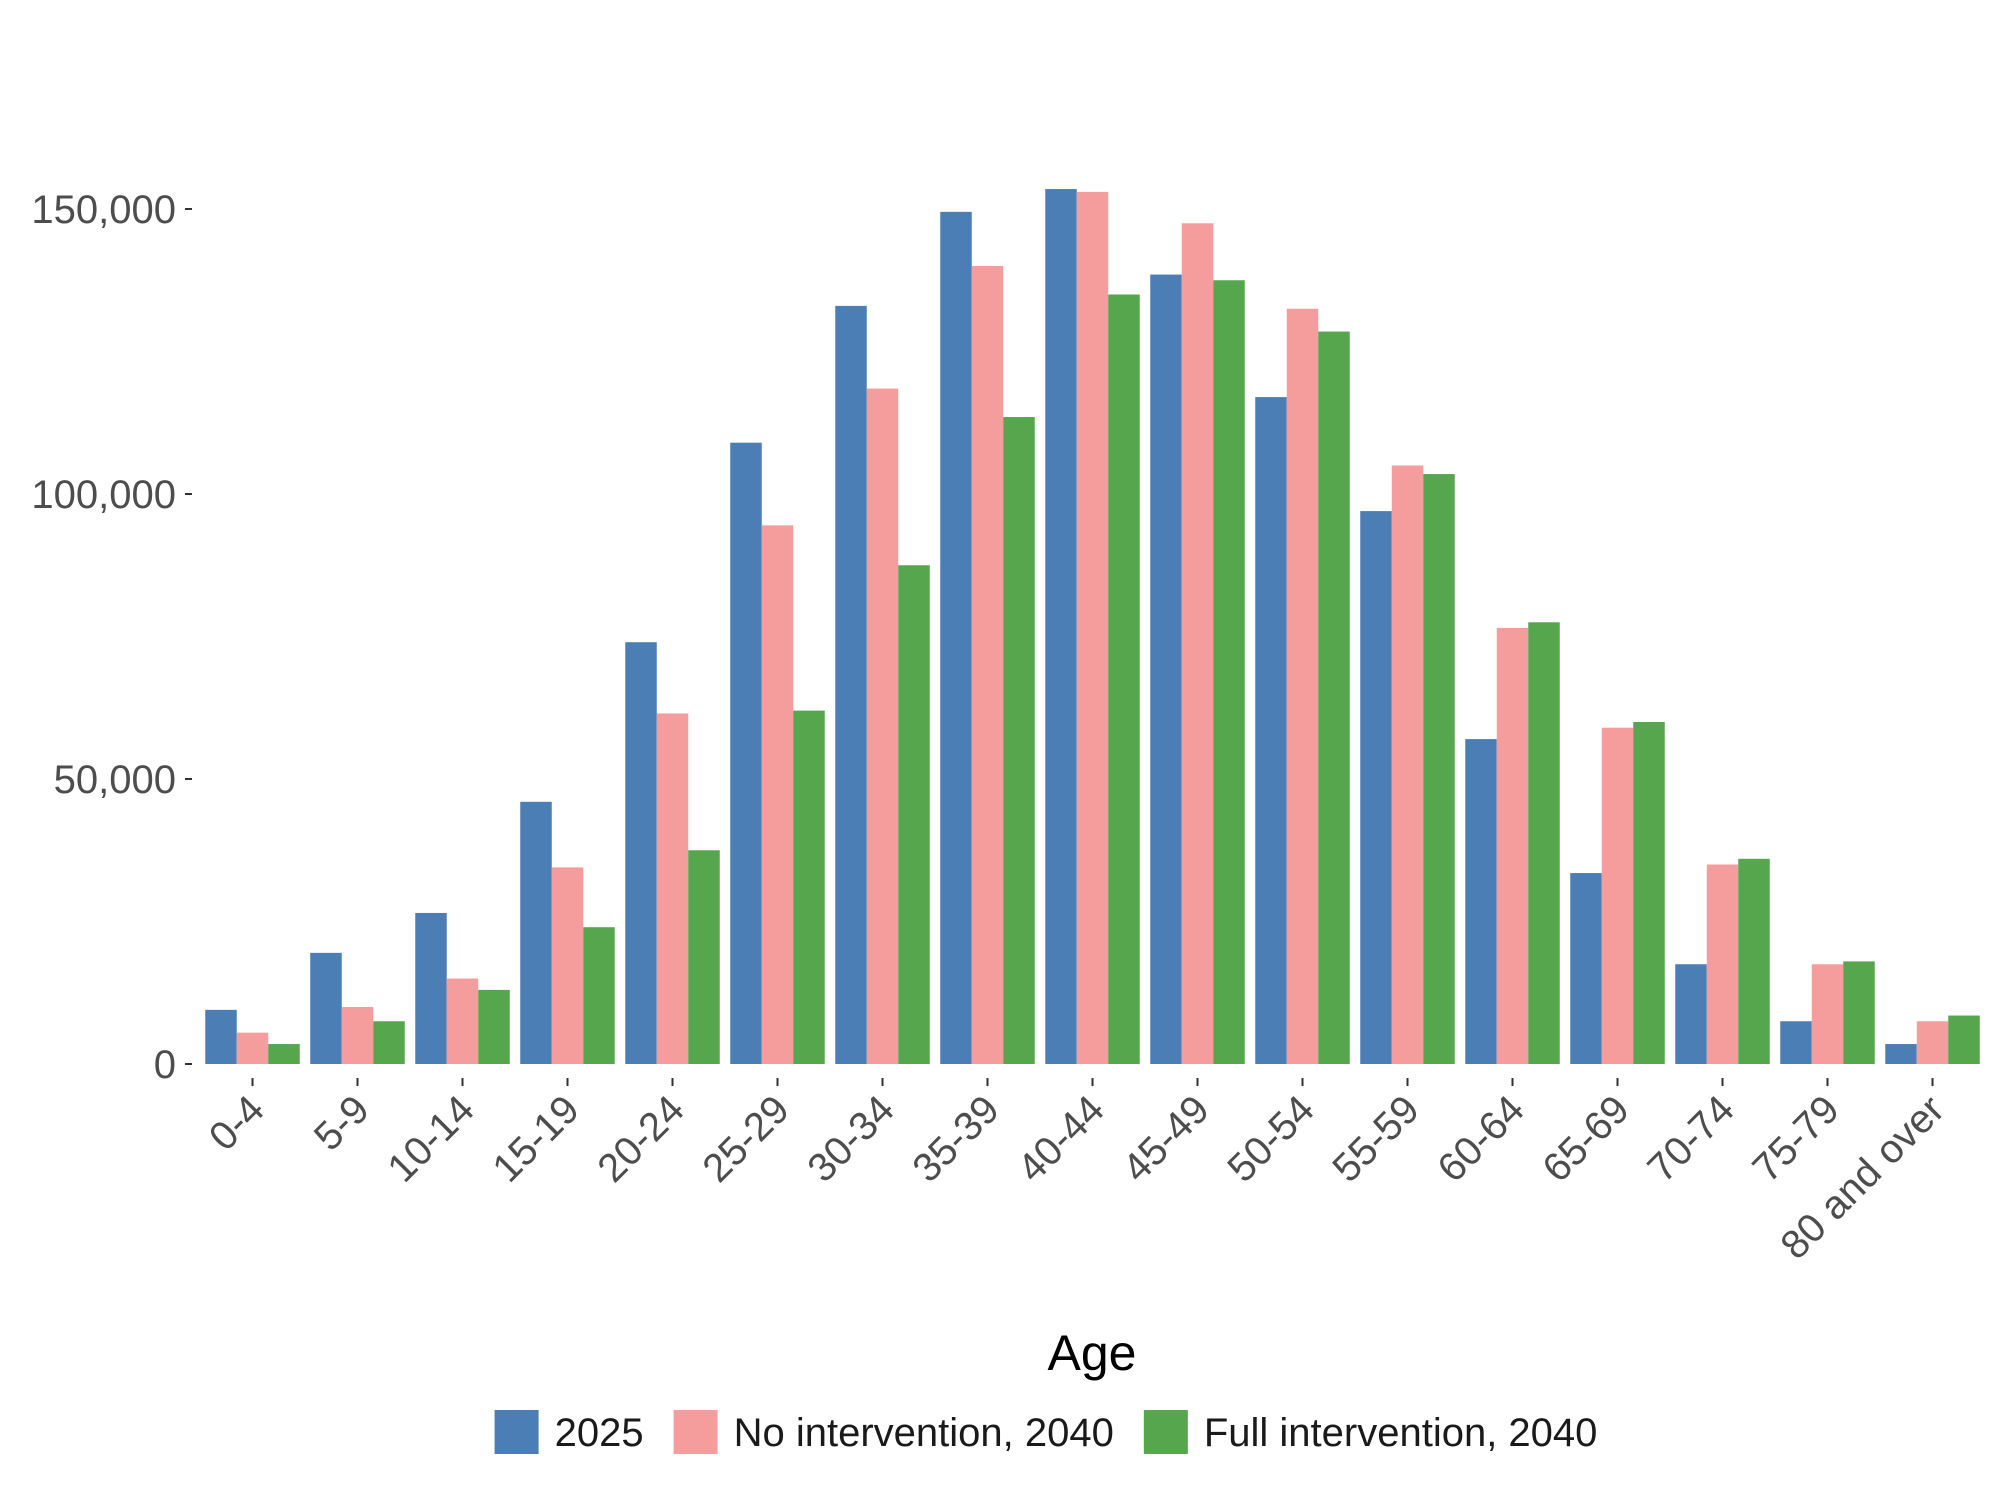  Describe the element at coordinates (535, 1138) in the screenshot. I see `x-tick-label: 15-19` at that location.